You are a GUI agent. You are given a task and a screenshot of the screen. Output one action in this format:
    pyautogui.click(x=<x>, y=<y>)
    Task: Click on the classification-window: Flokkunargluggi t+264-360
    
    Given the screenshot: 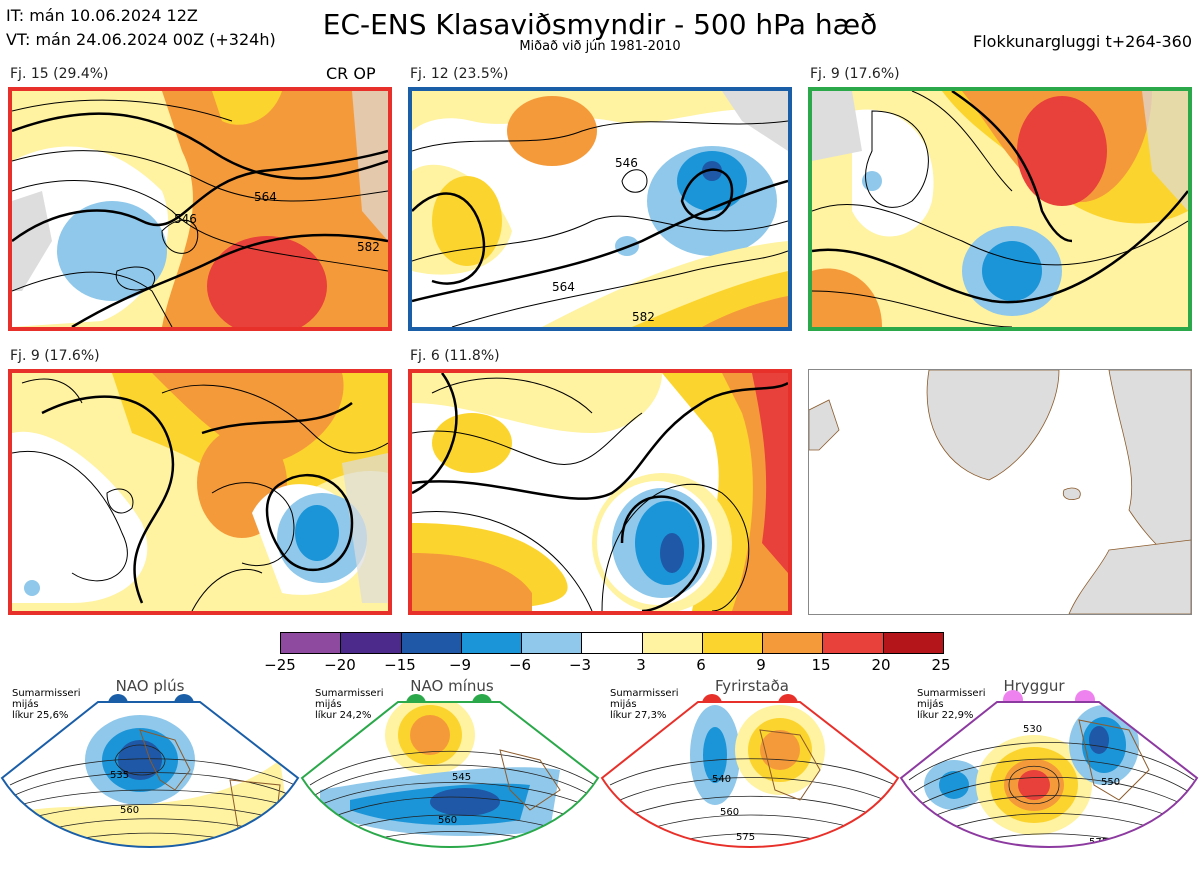 What is the action you would take?
    pyautogui.click(x=1082, y=41)
    